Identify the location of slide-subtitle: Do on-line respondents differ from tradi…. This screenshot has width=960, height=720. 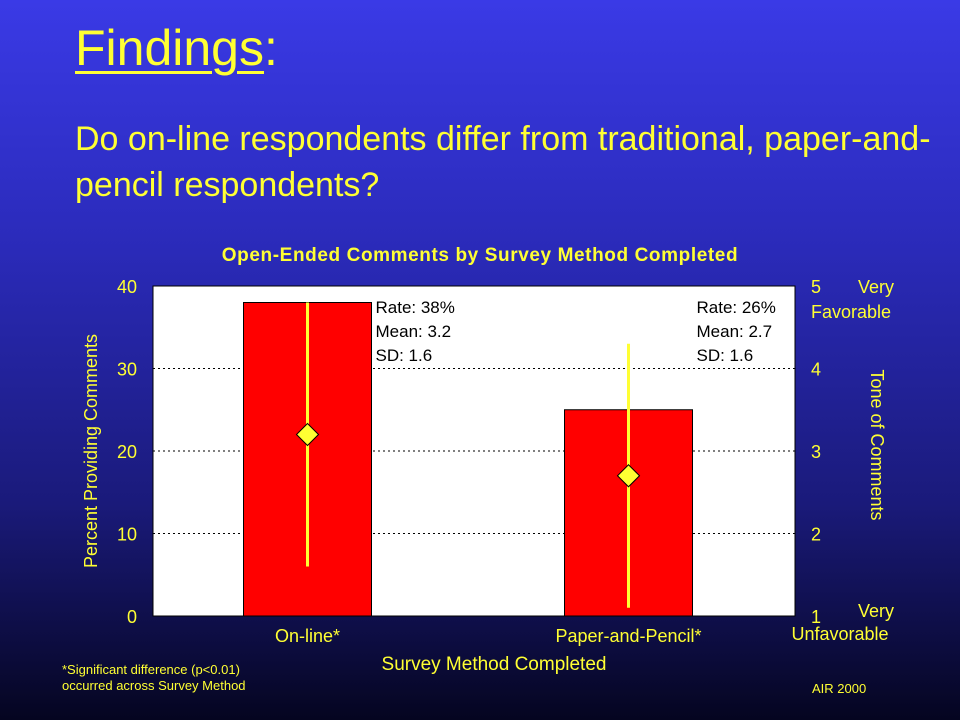
(503, 162).